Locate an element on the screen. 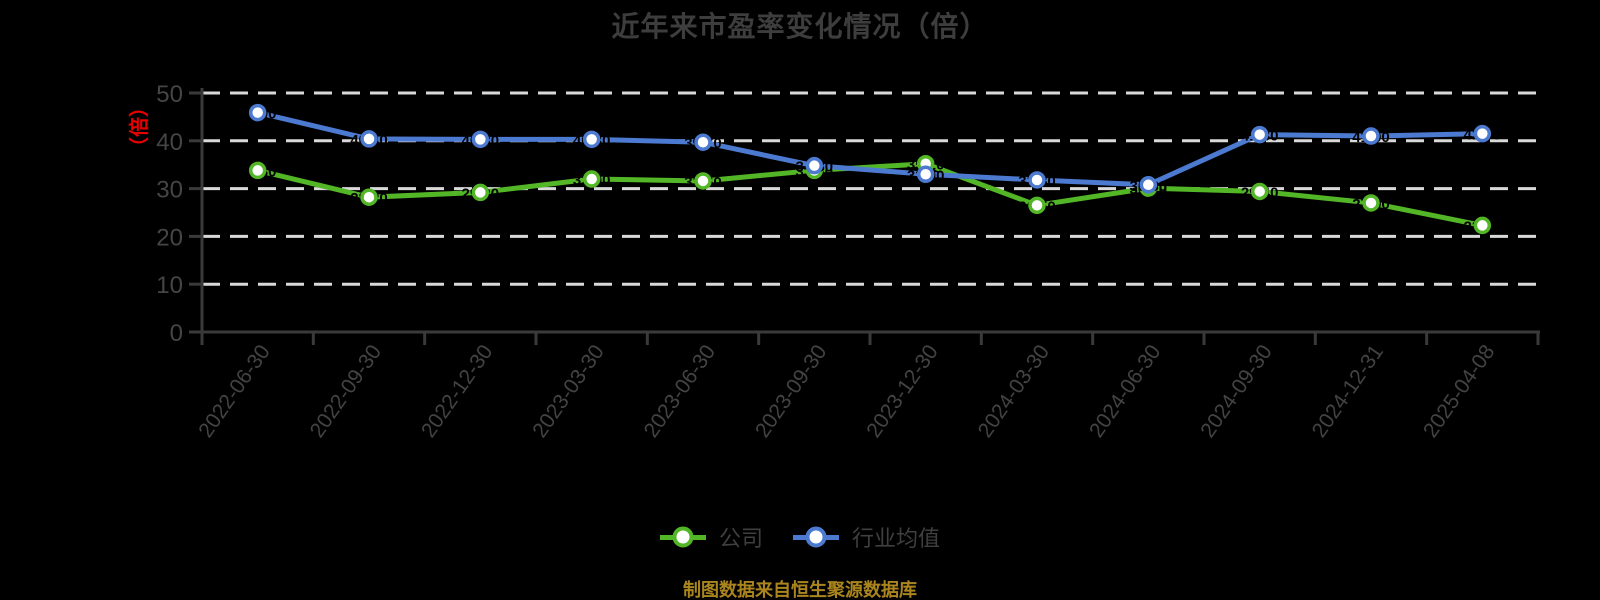 The height and width of the screenshot is (600, 1600). x-tick-label: 2024-12-31 is located at coordinates (1348, 391).